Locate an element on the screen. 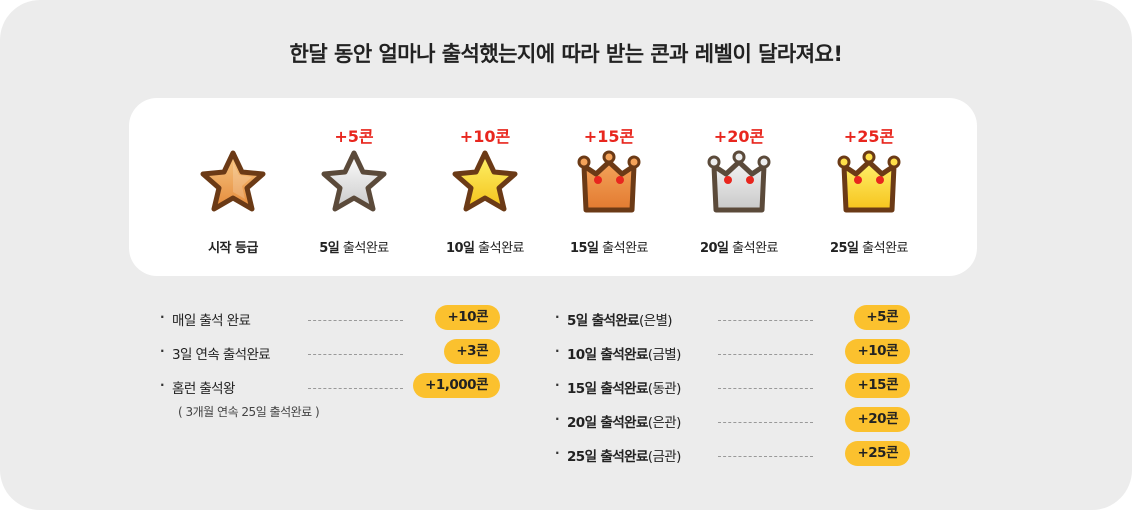 The image size is (1132, 510). level-label: 10일 출석완료 is located at coordinates (485, 248).